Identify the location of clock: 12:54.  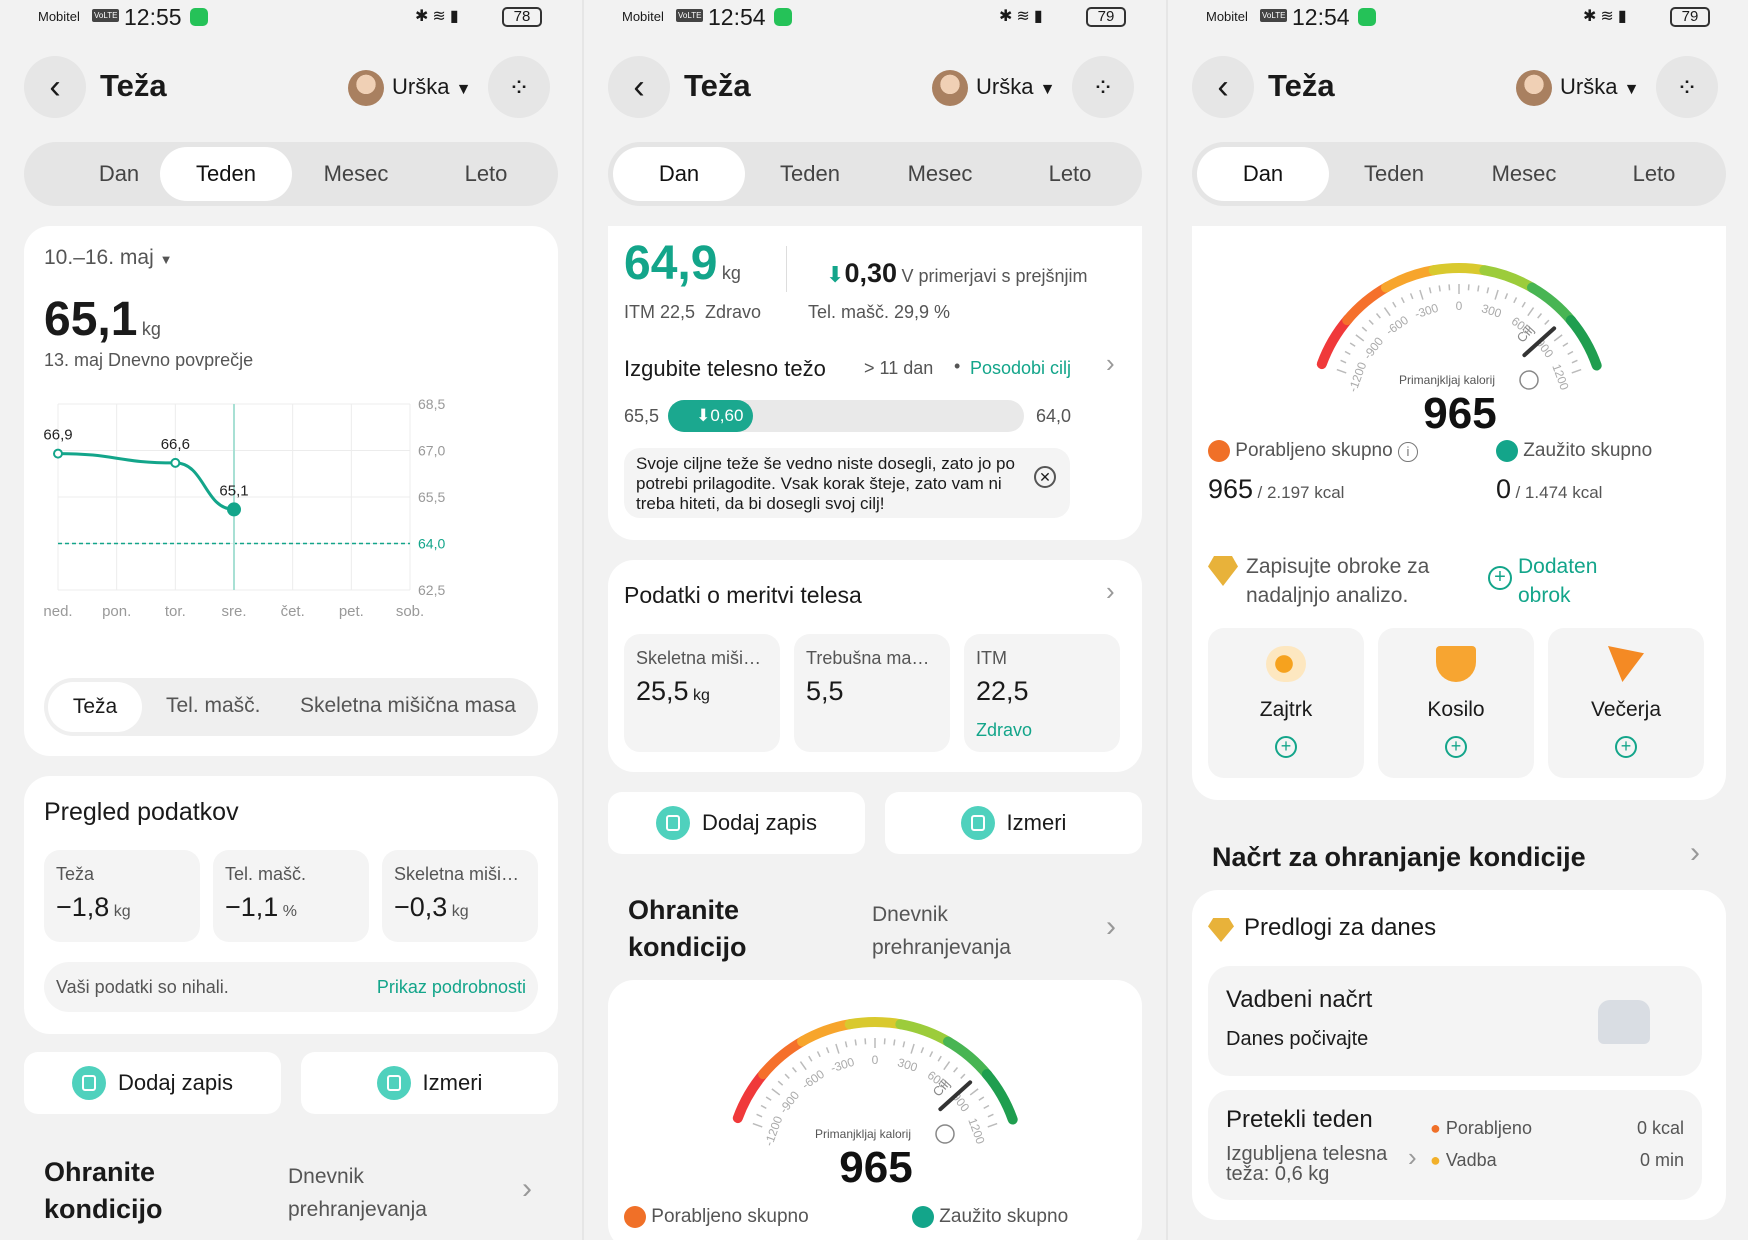
(1321, 17).